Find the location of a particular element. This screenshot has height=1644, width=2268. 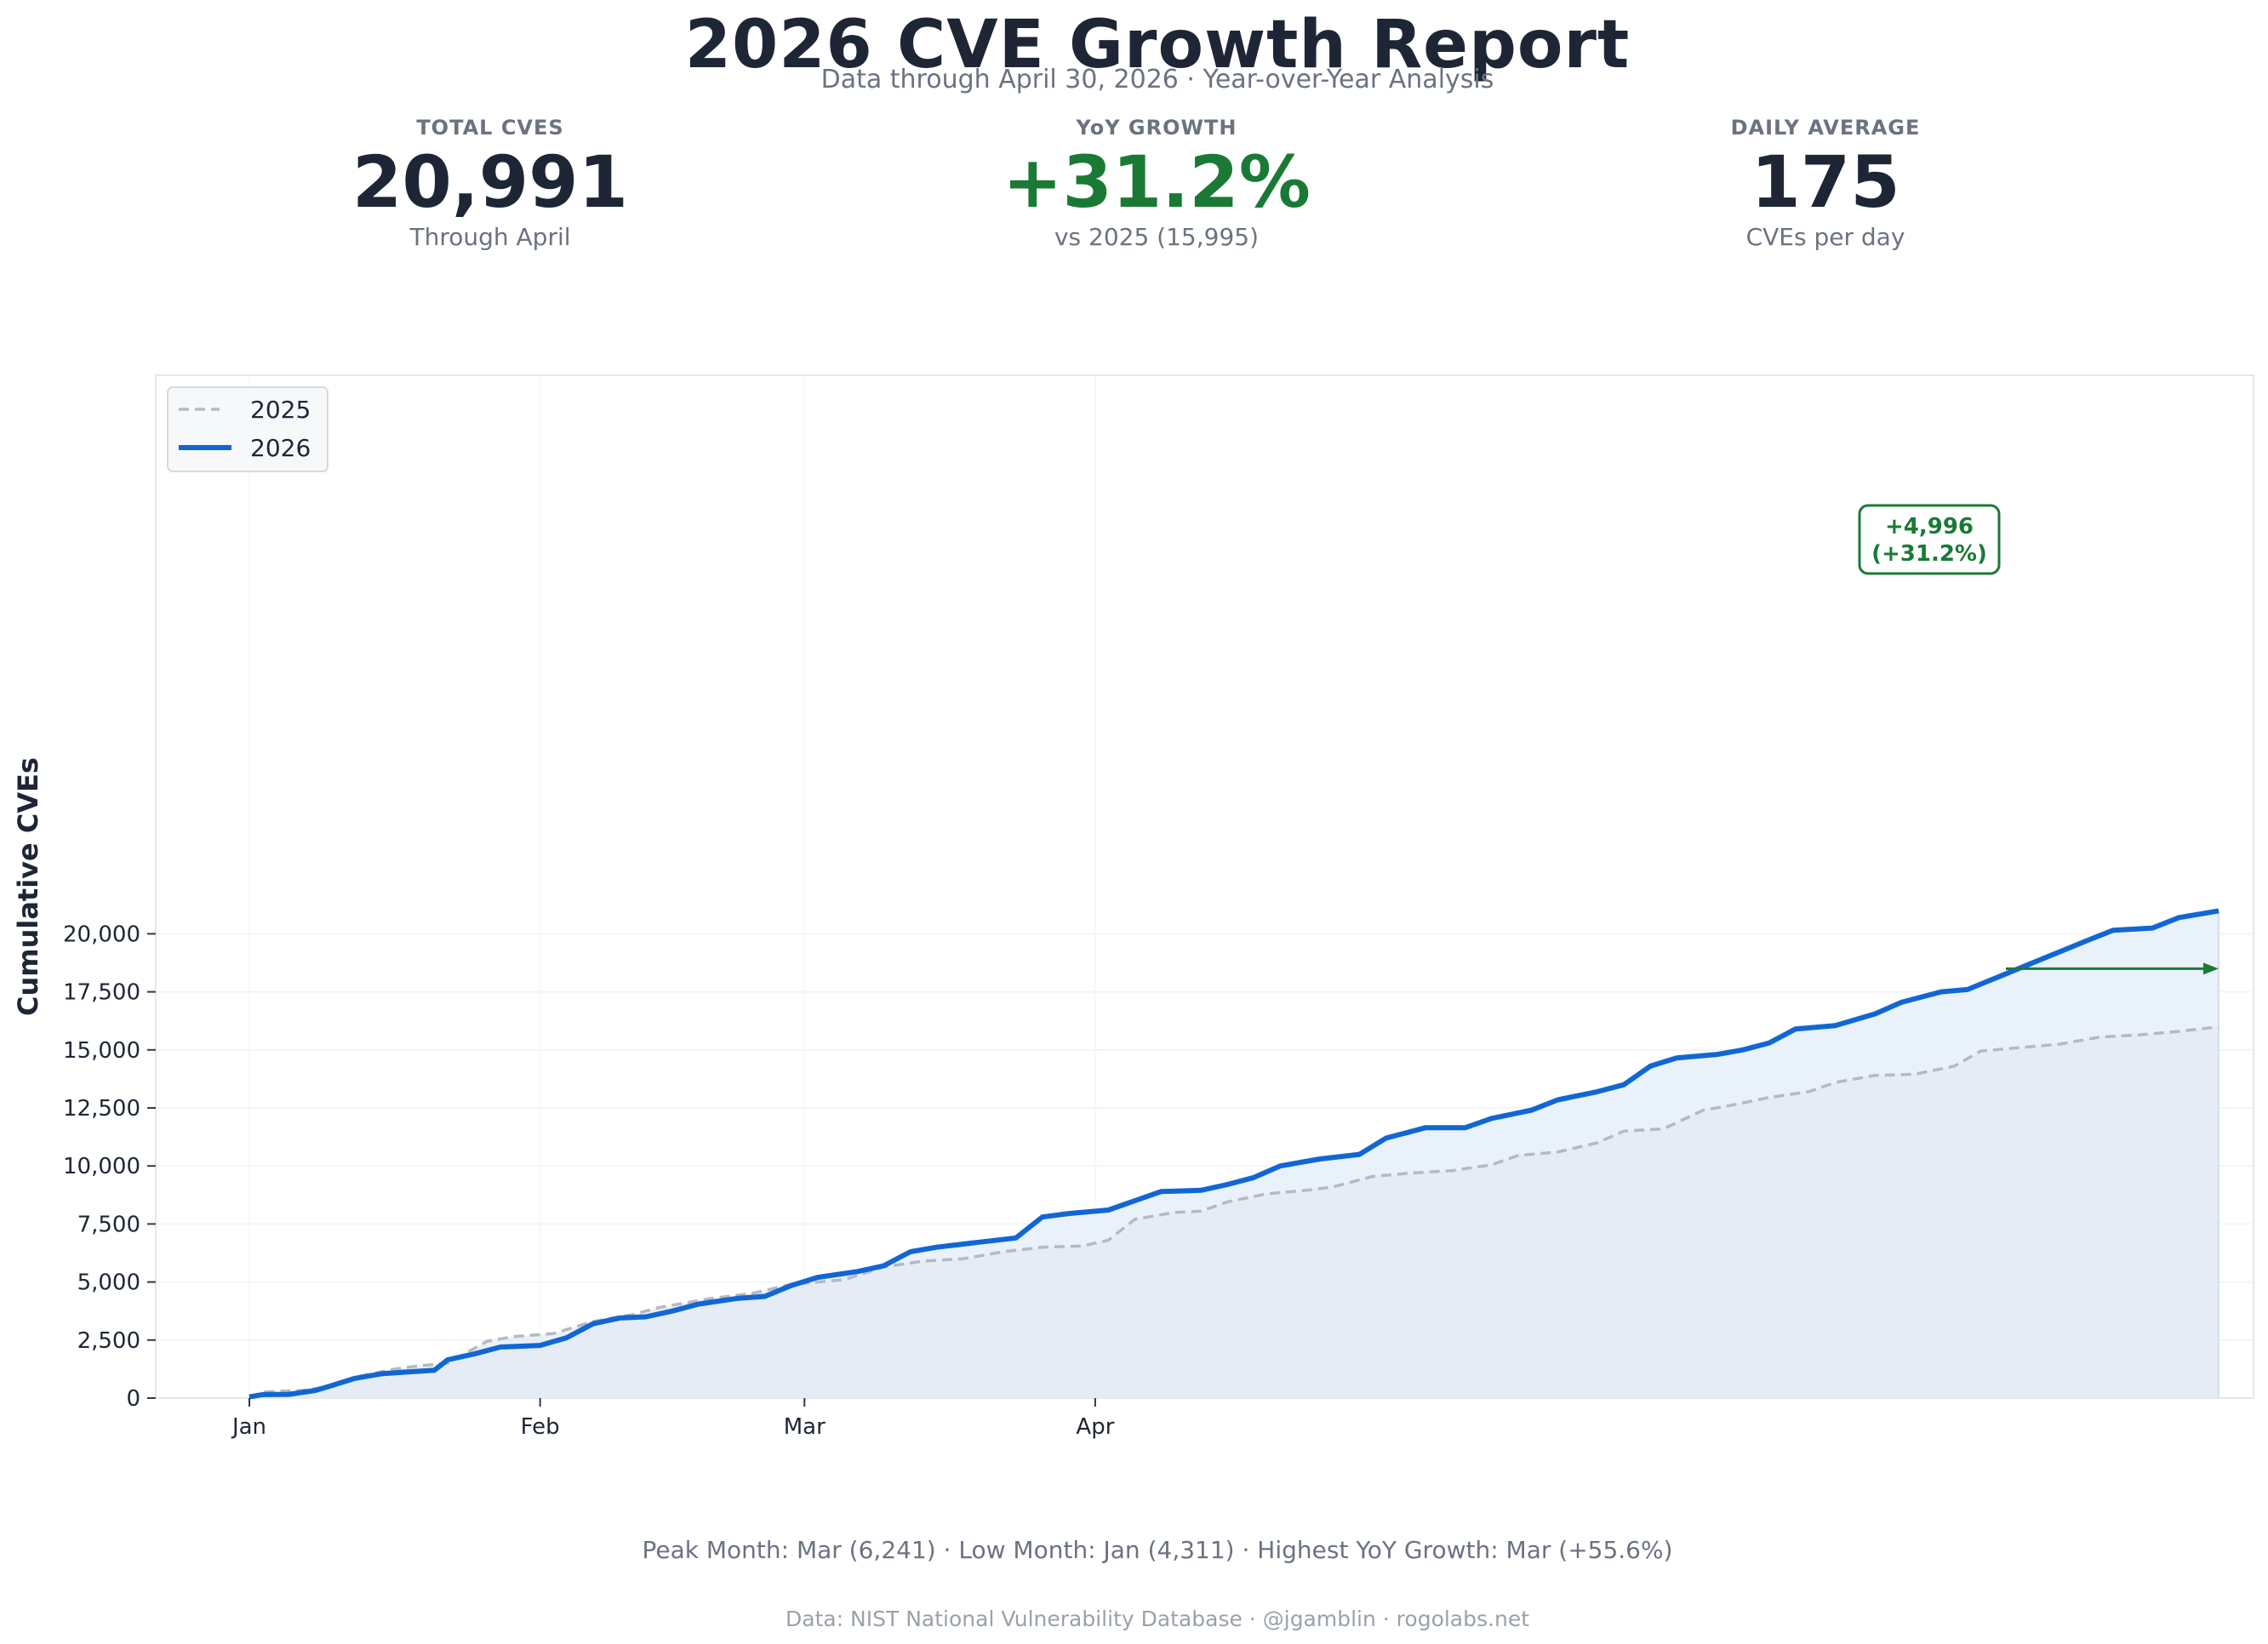

kpi-total-cves: TOTAL CVES 20,991 Through April is located at coordinates (490, 183).